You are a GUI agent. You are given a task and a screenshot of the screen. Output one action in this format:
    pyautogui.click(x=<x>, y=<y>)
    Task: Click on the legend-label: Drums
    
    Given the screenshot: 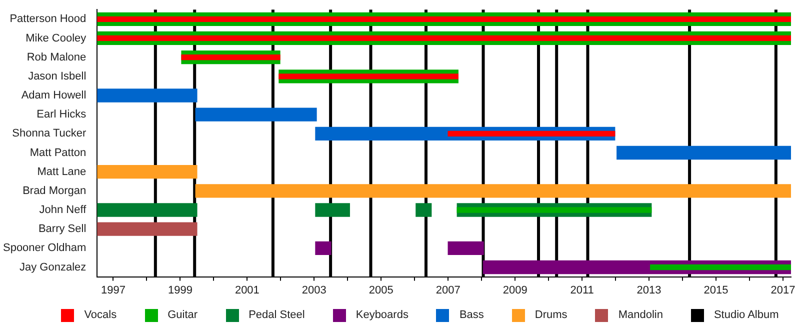 What is the action you would take?
    pyautogui.click(x=551, y=315)
    